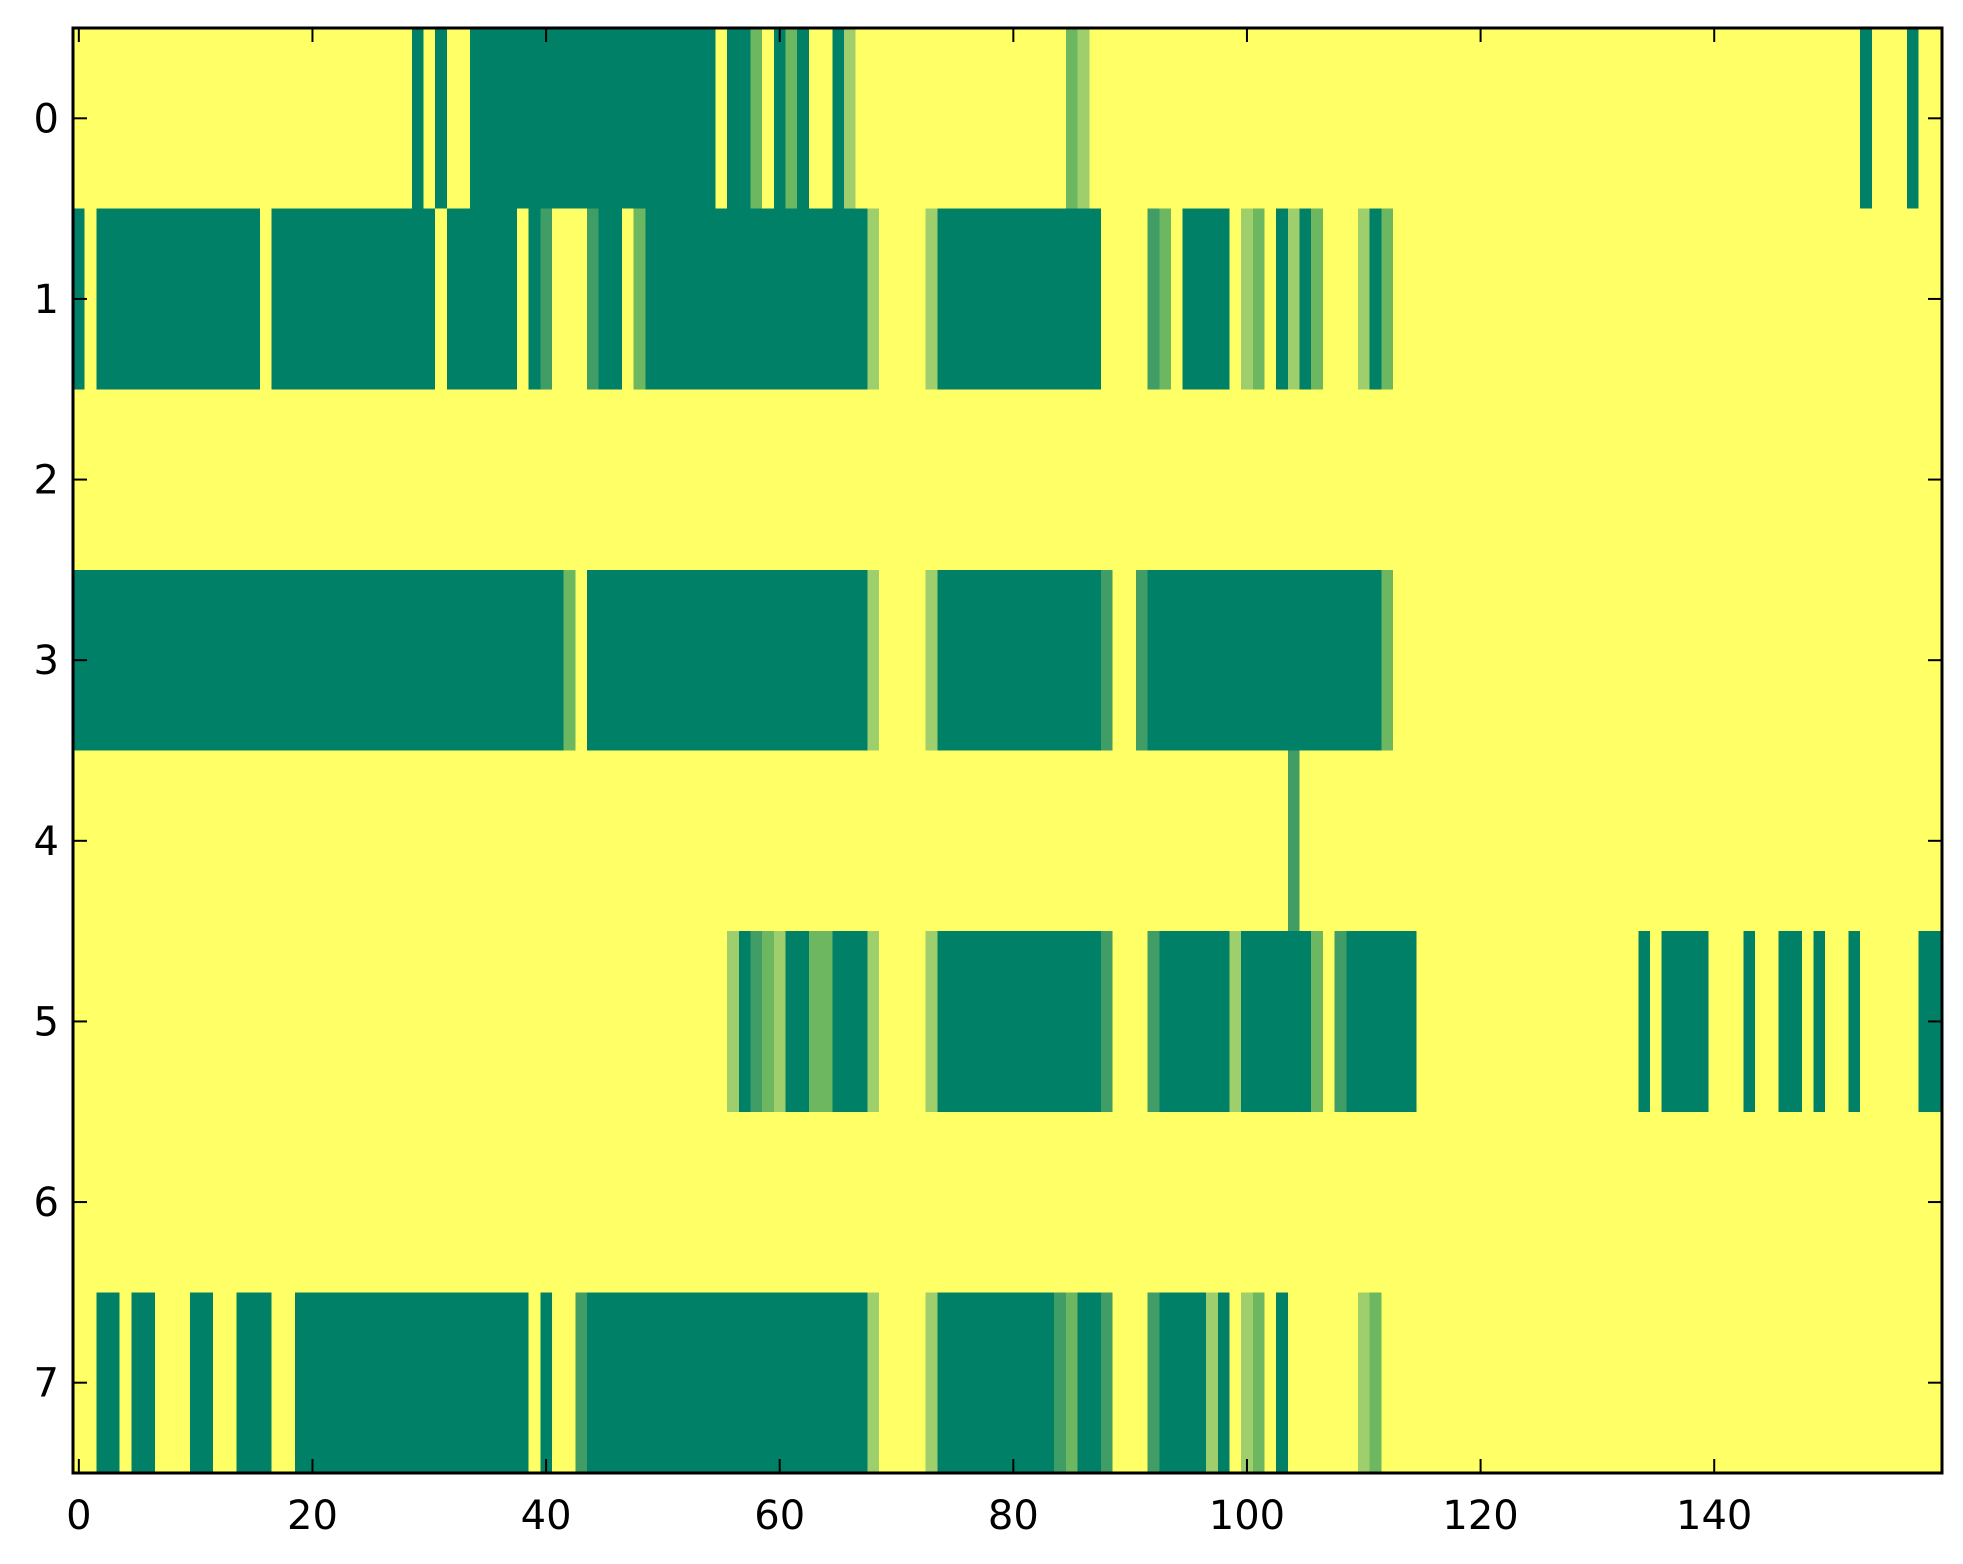  Describe the element at coordinates (46, 481) in the screenshot. I see `y-tick-label: 2` at that location.